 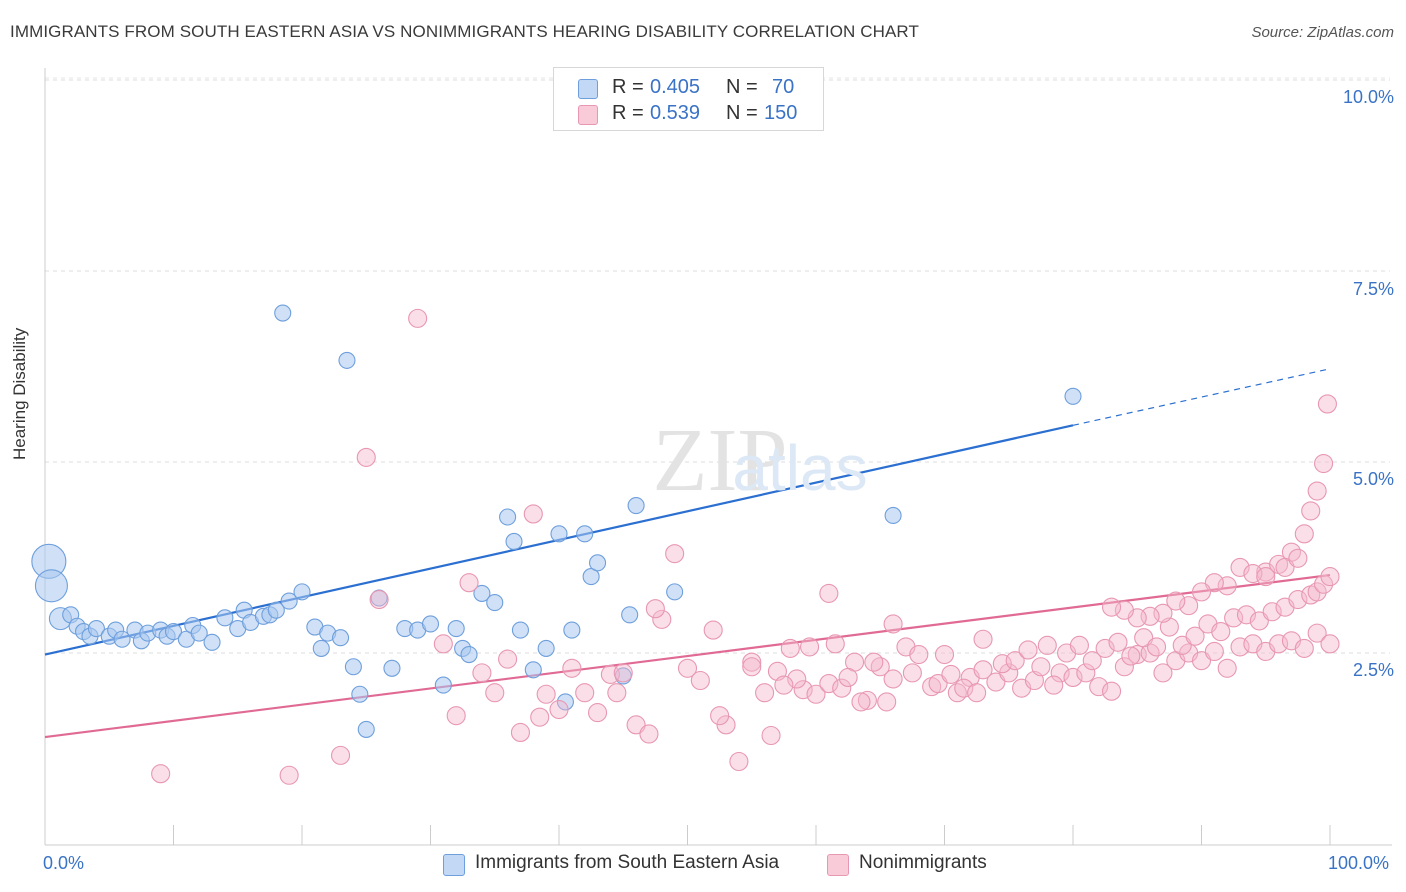 What do you see at coordinates (688, 87) in the screenshot?
I see `legend-row-immigrants: R = 0.405 N = 70` at bounding box center [688, 87].